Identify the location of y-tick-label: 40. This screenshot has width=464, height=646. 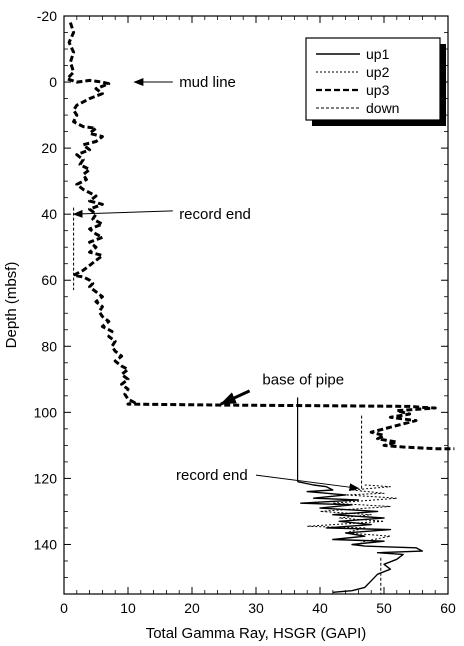
(49, 214).